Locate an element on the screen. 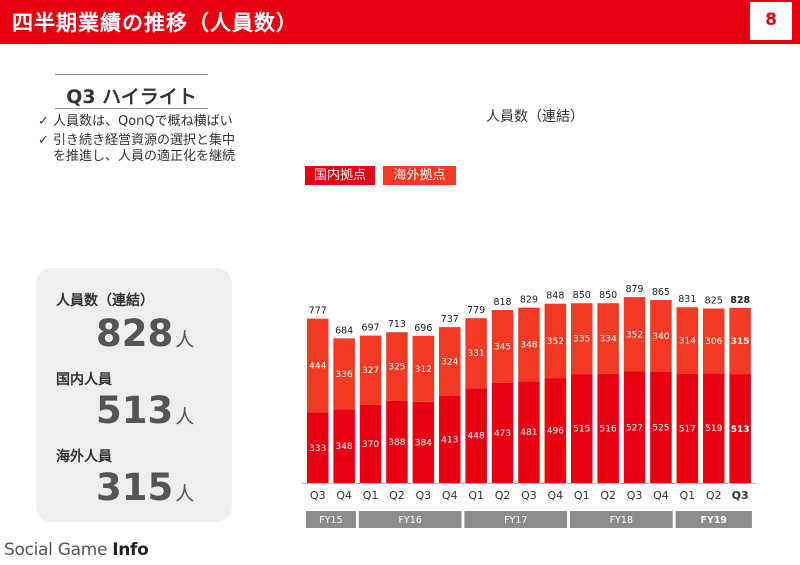 The width and height of the screenshot is (800, 565). data-label-overseas: 340 is located at coordinates (660, 337).